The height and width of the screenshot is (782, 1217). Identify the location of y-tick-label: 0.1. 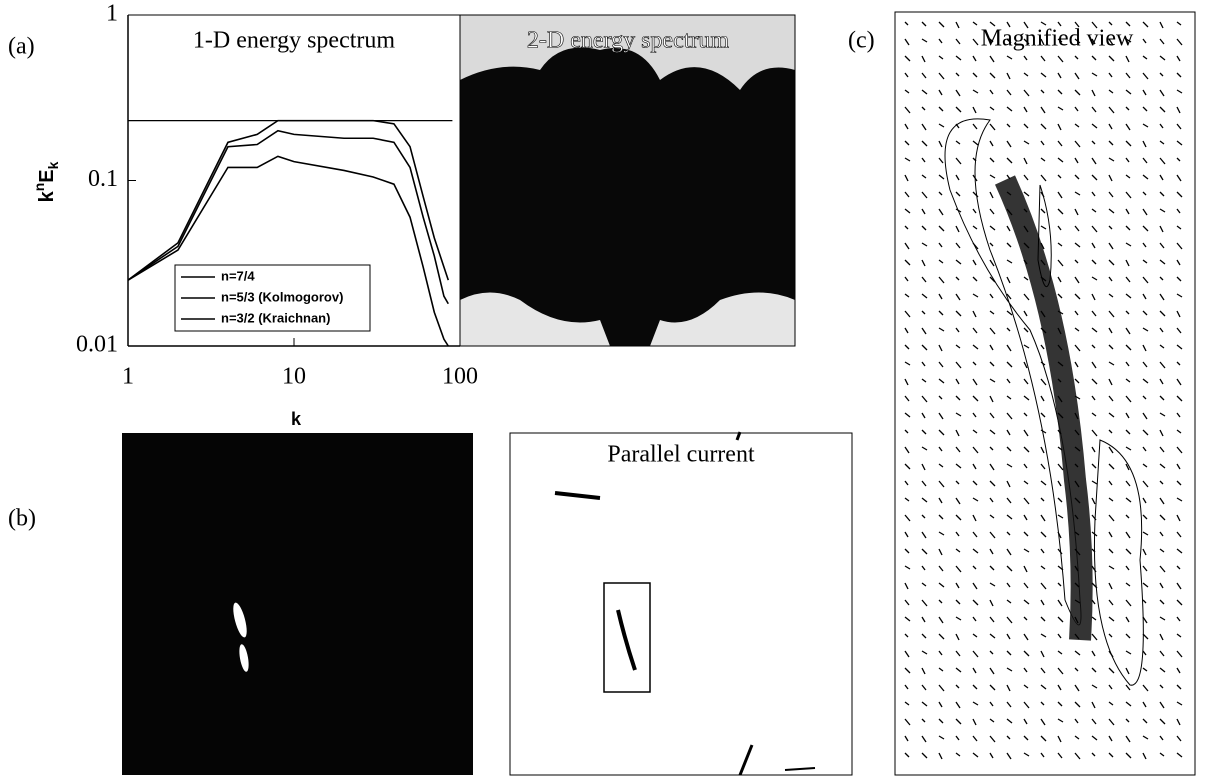
(103, 179).